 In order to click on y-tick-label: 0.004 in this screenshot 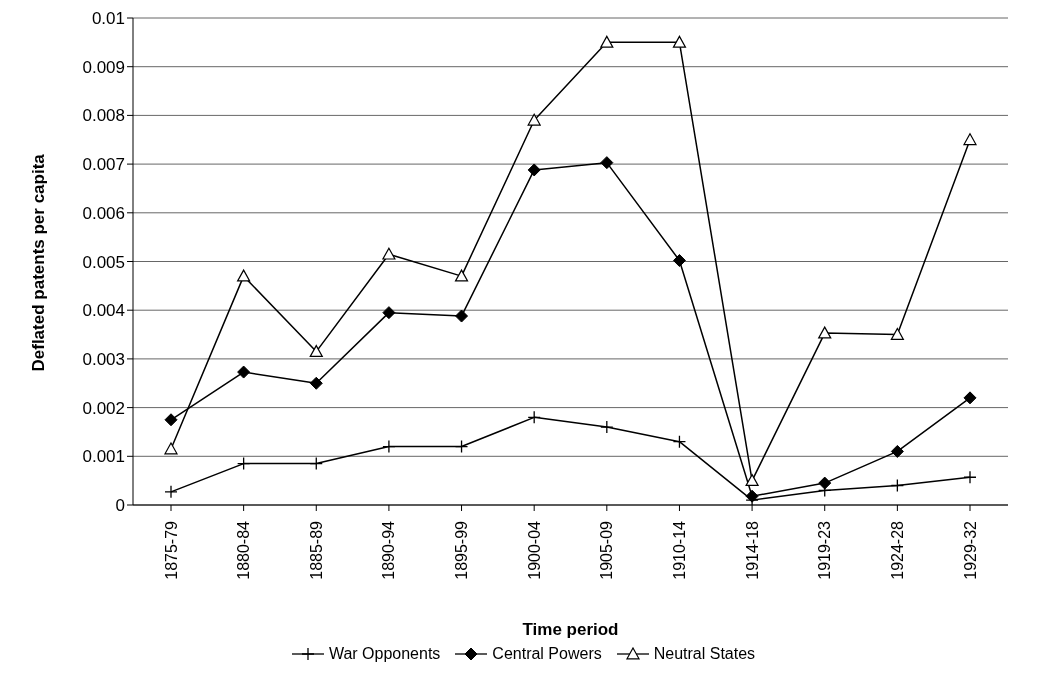, I will do `click(103, 311)`.